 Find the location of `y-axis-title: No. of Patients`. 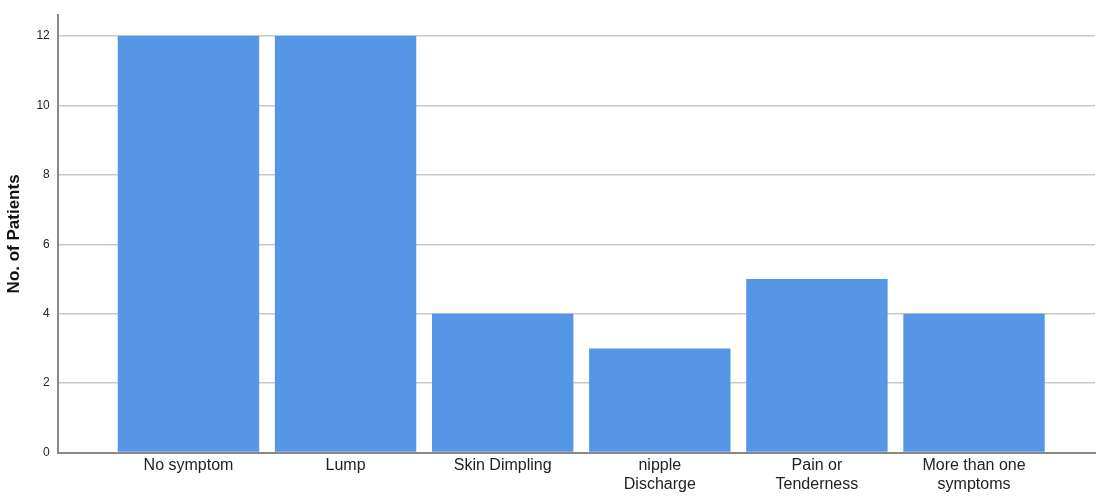

y-axis-title: No. of Patients is located at coordinates (13, 234).